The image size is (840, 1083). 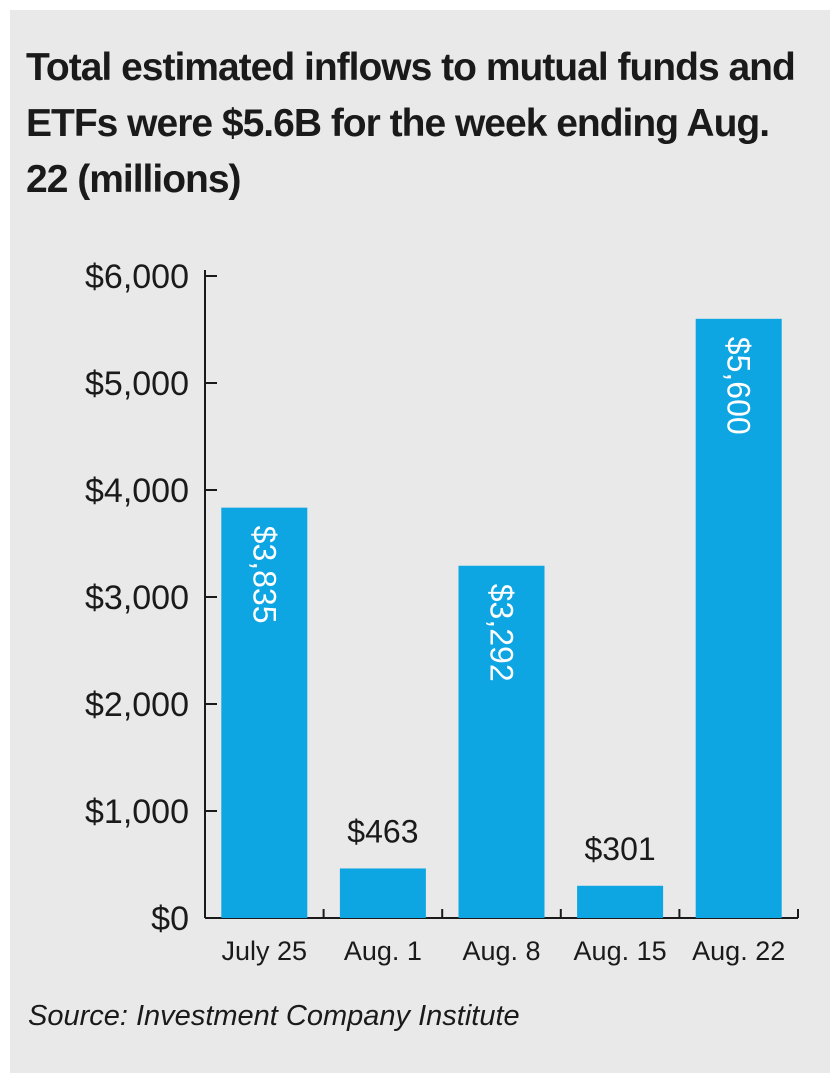 I want to click on data-label: $301, so click(x=620, y=849).